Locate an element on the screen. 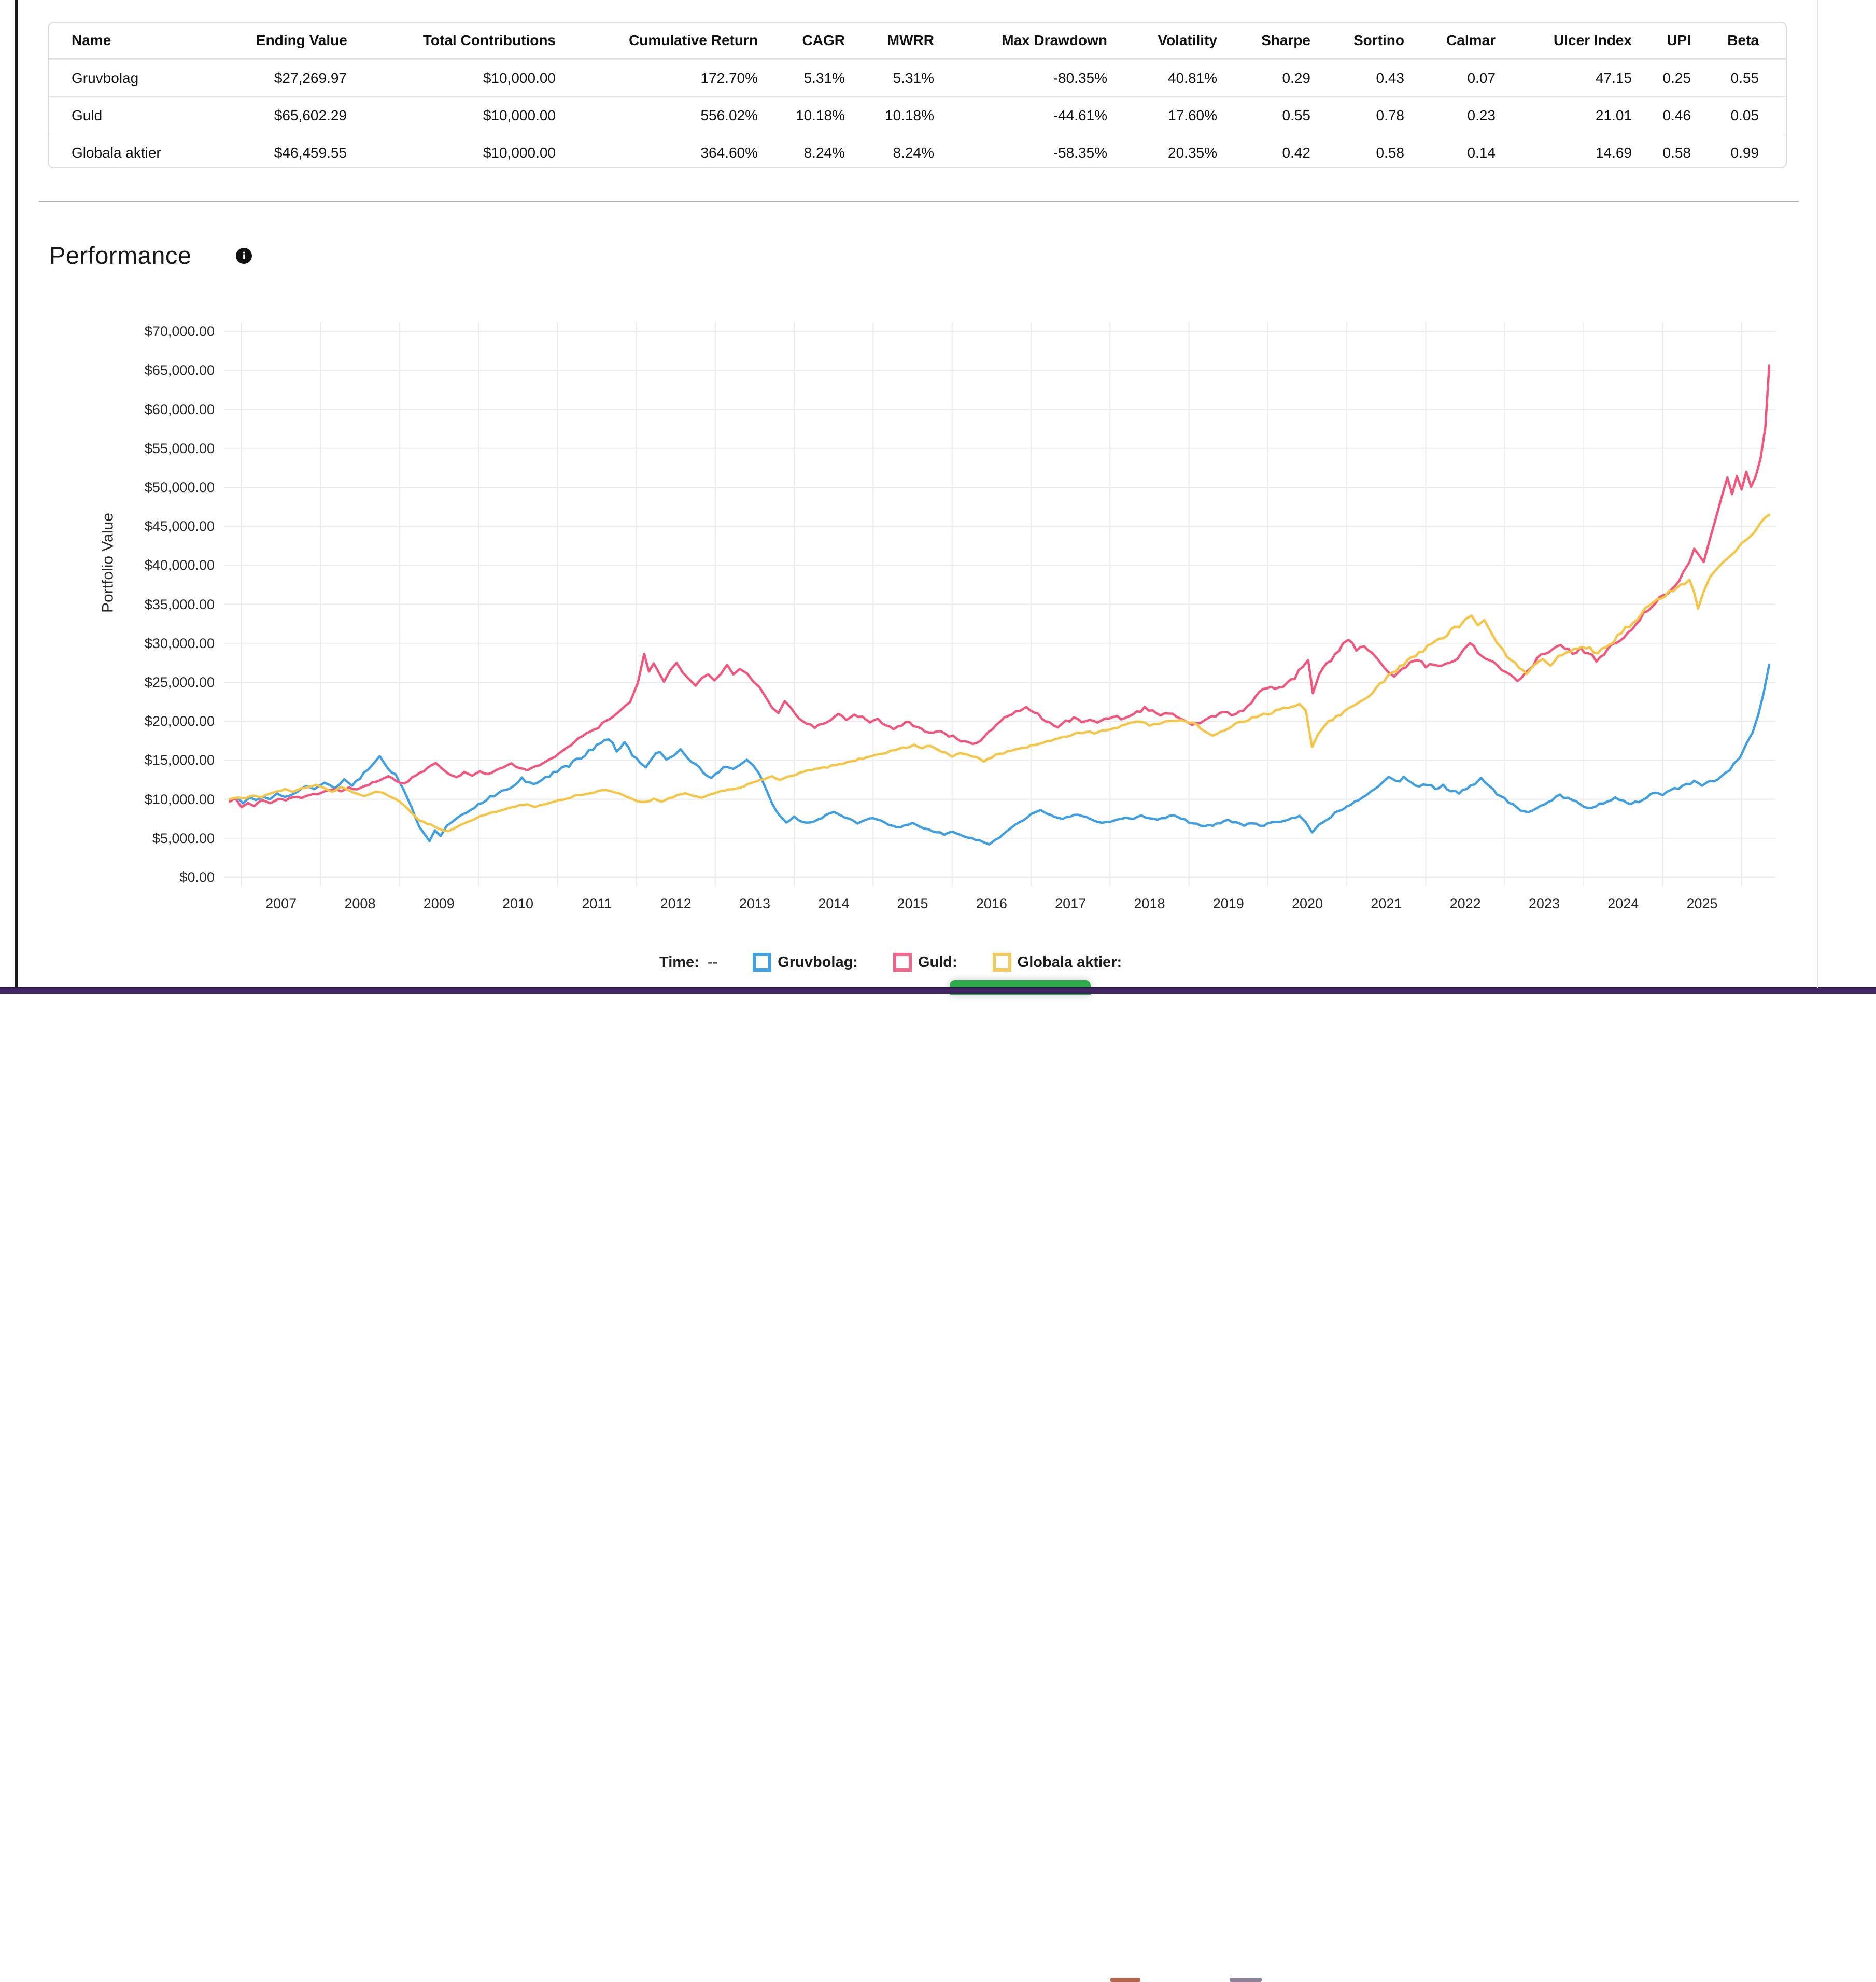 This screenshot has height=1982, width=1876. column-header: Max Drawdown is located at coordinates (1054, 40).